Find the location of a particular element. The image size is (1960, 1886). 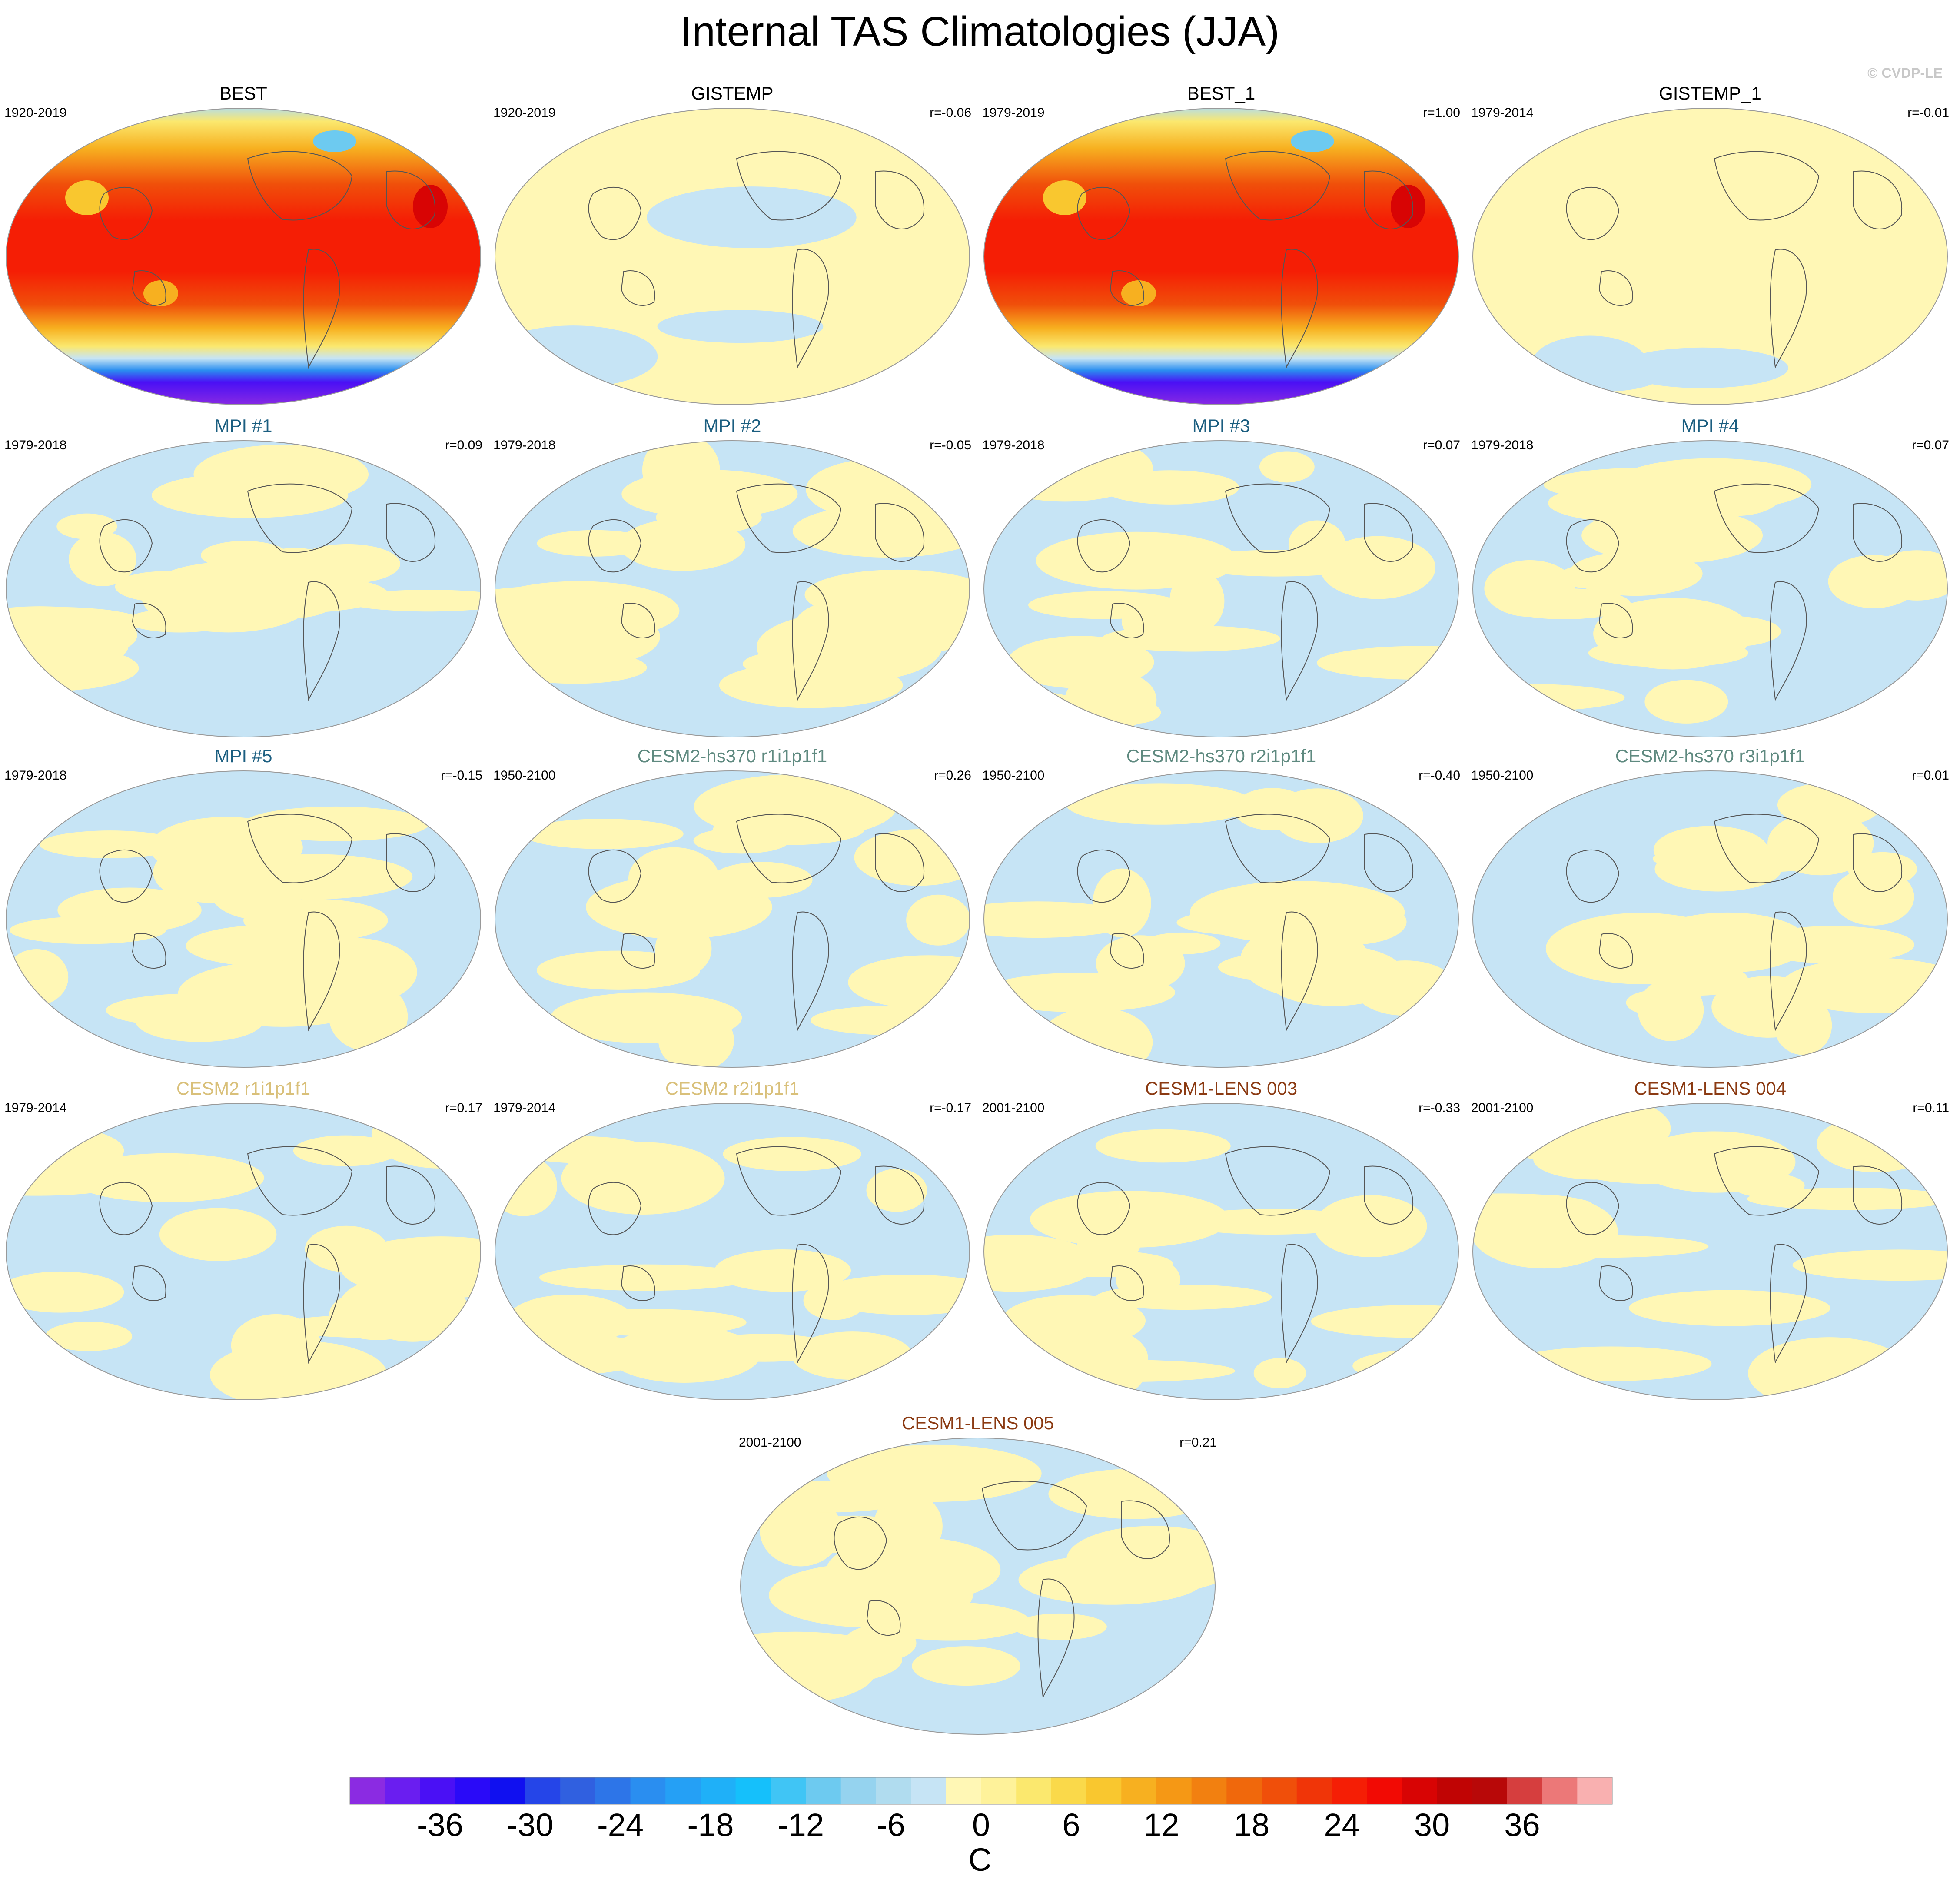

colorbar-tick-label: -18 is located at coordinates (710, 1825).